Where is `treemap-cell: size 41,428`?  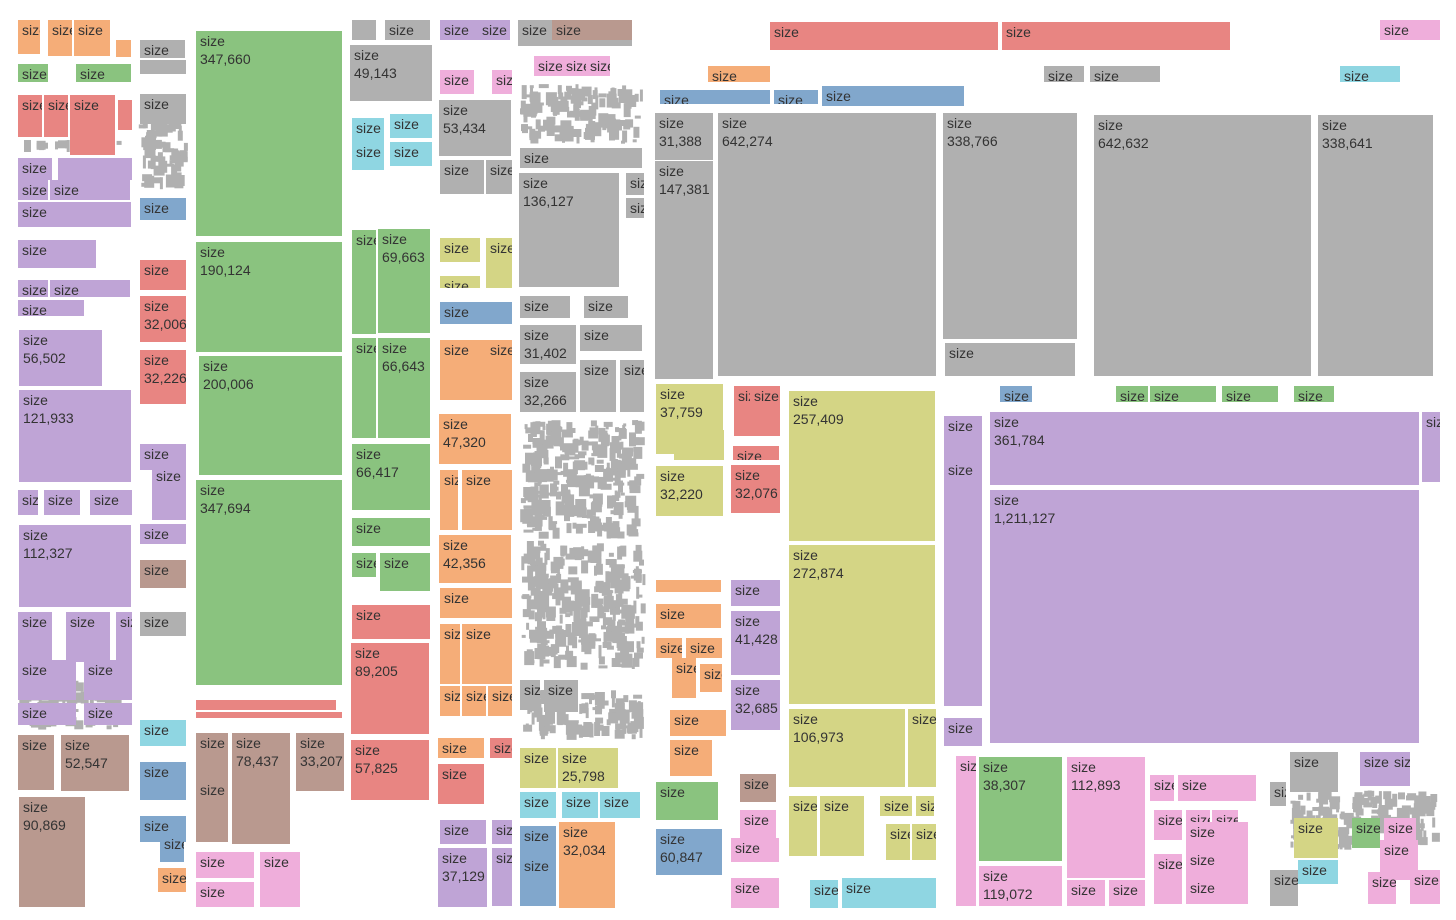
treemap-cell: size 41,428 is located at coordinates (755, 643).